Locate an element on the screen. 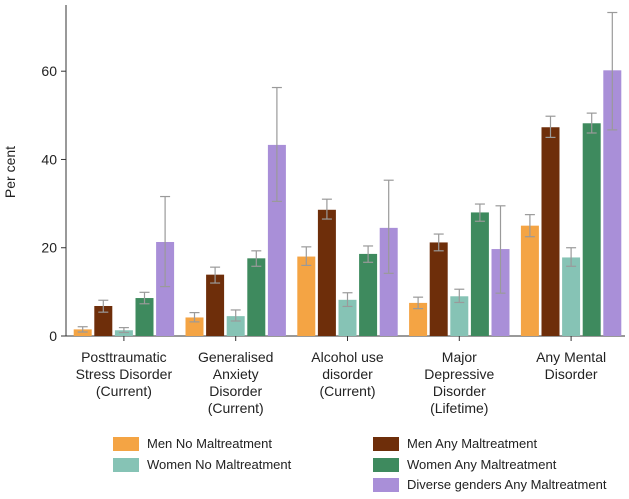 This screenshot has height=499, width=629. x-tick-label: Posttraumatic Stress Disorder (Current) is located at coordinates (124, 374).